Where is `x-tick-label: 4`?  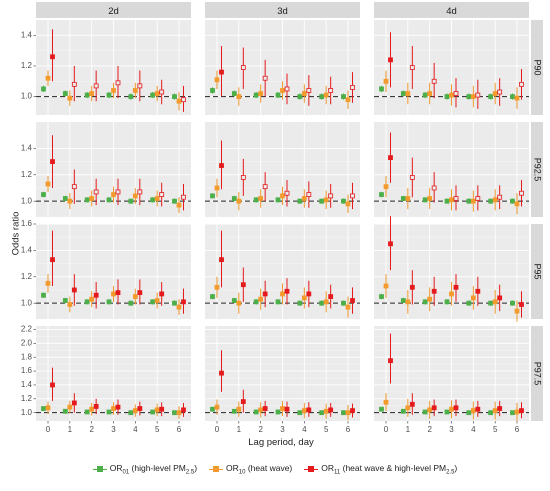 x-tick-label: 4 is located at coordinates (473, 429).